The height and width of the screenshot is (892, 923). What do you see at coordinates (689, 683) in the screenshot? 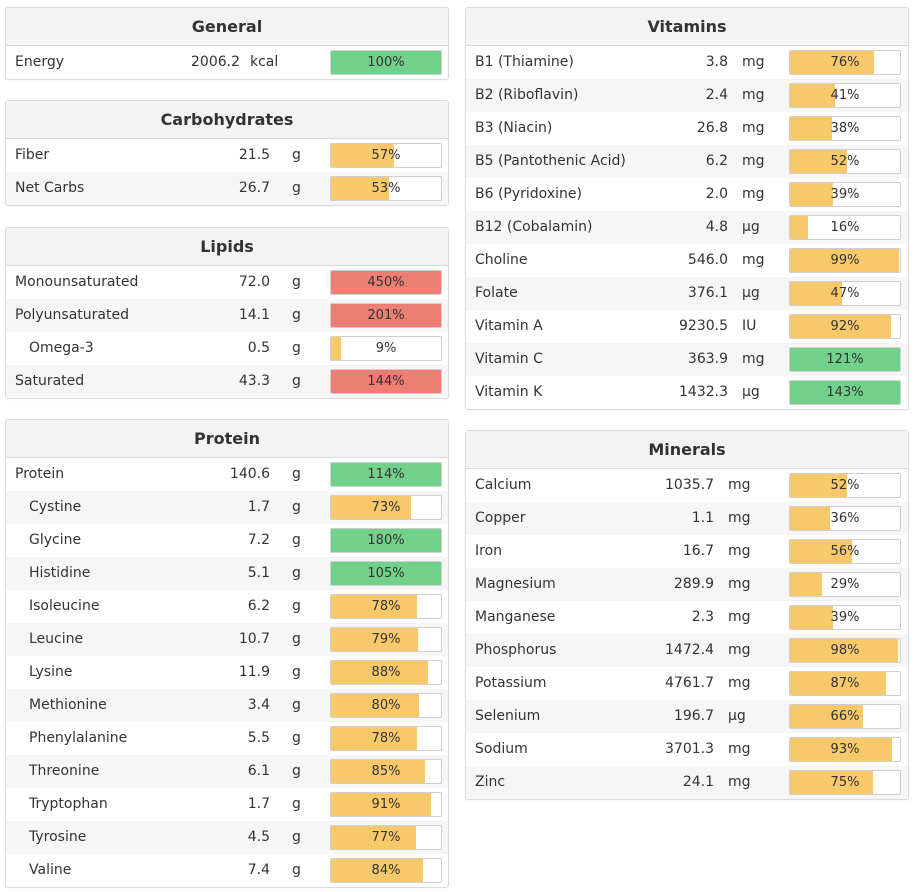
I see `nutrient-amount: 4761.7` at bounding box center [689, 683].